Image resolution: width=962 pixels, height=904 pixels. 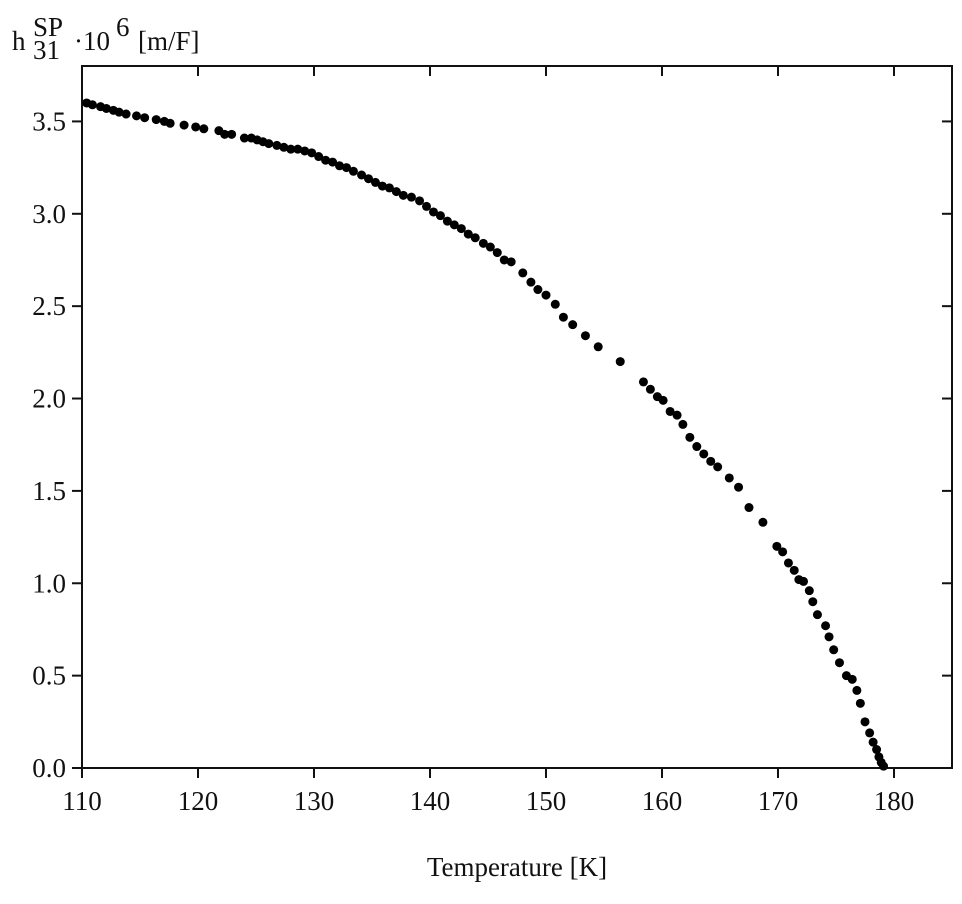 I want to click on y-label-base: h, so click(x=19, y=41).